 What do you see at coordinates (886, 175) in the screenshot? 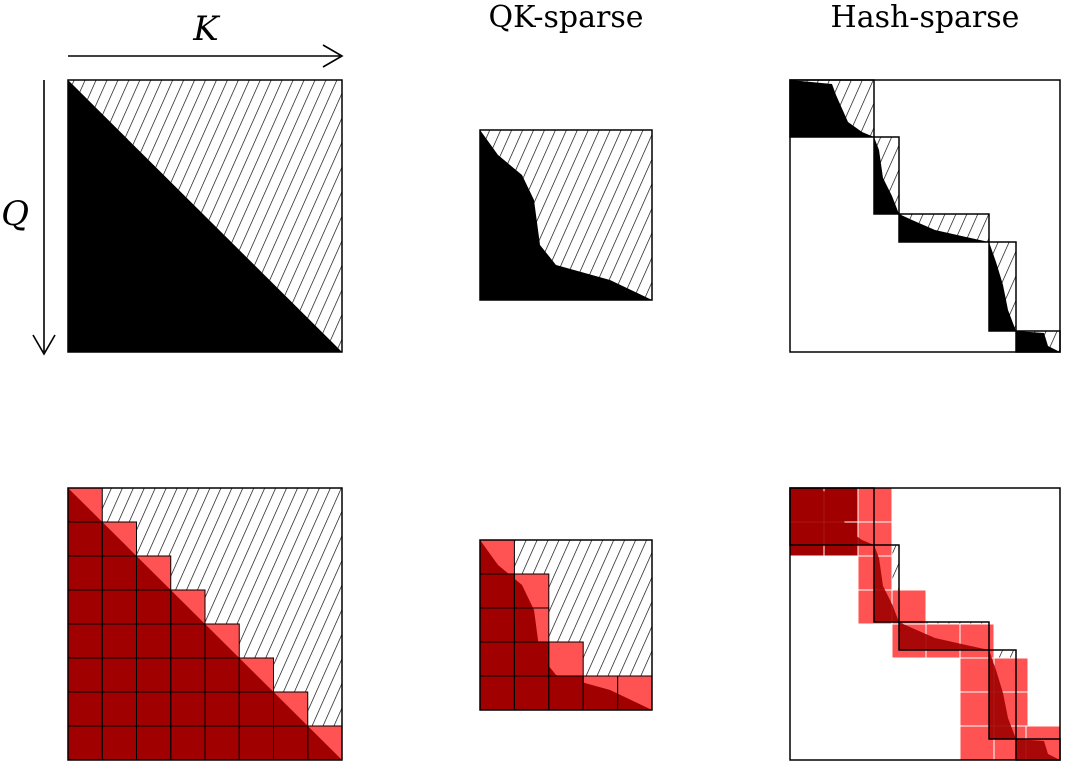
I see `hash-block-2-fill` at bounding box center [886, 175].